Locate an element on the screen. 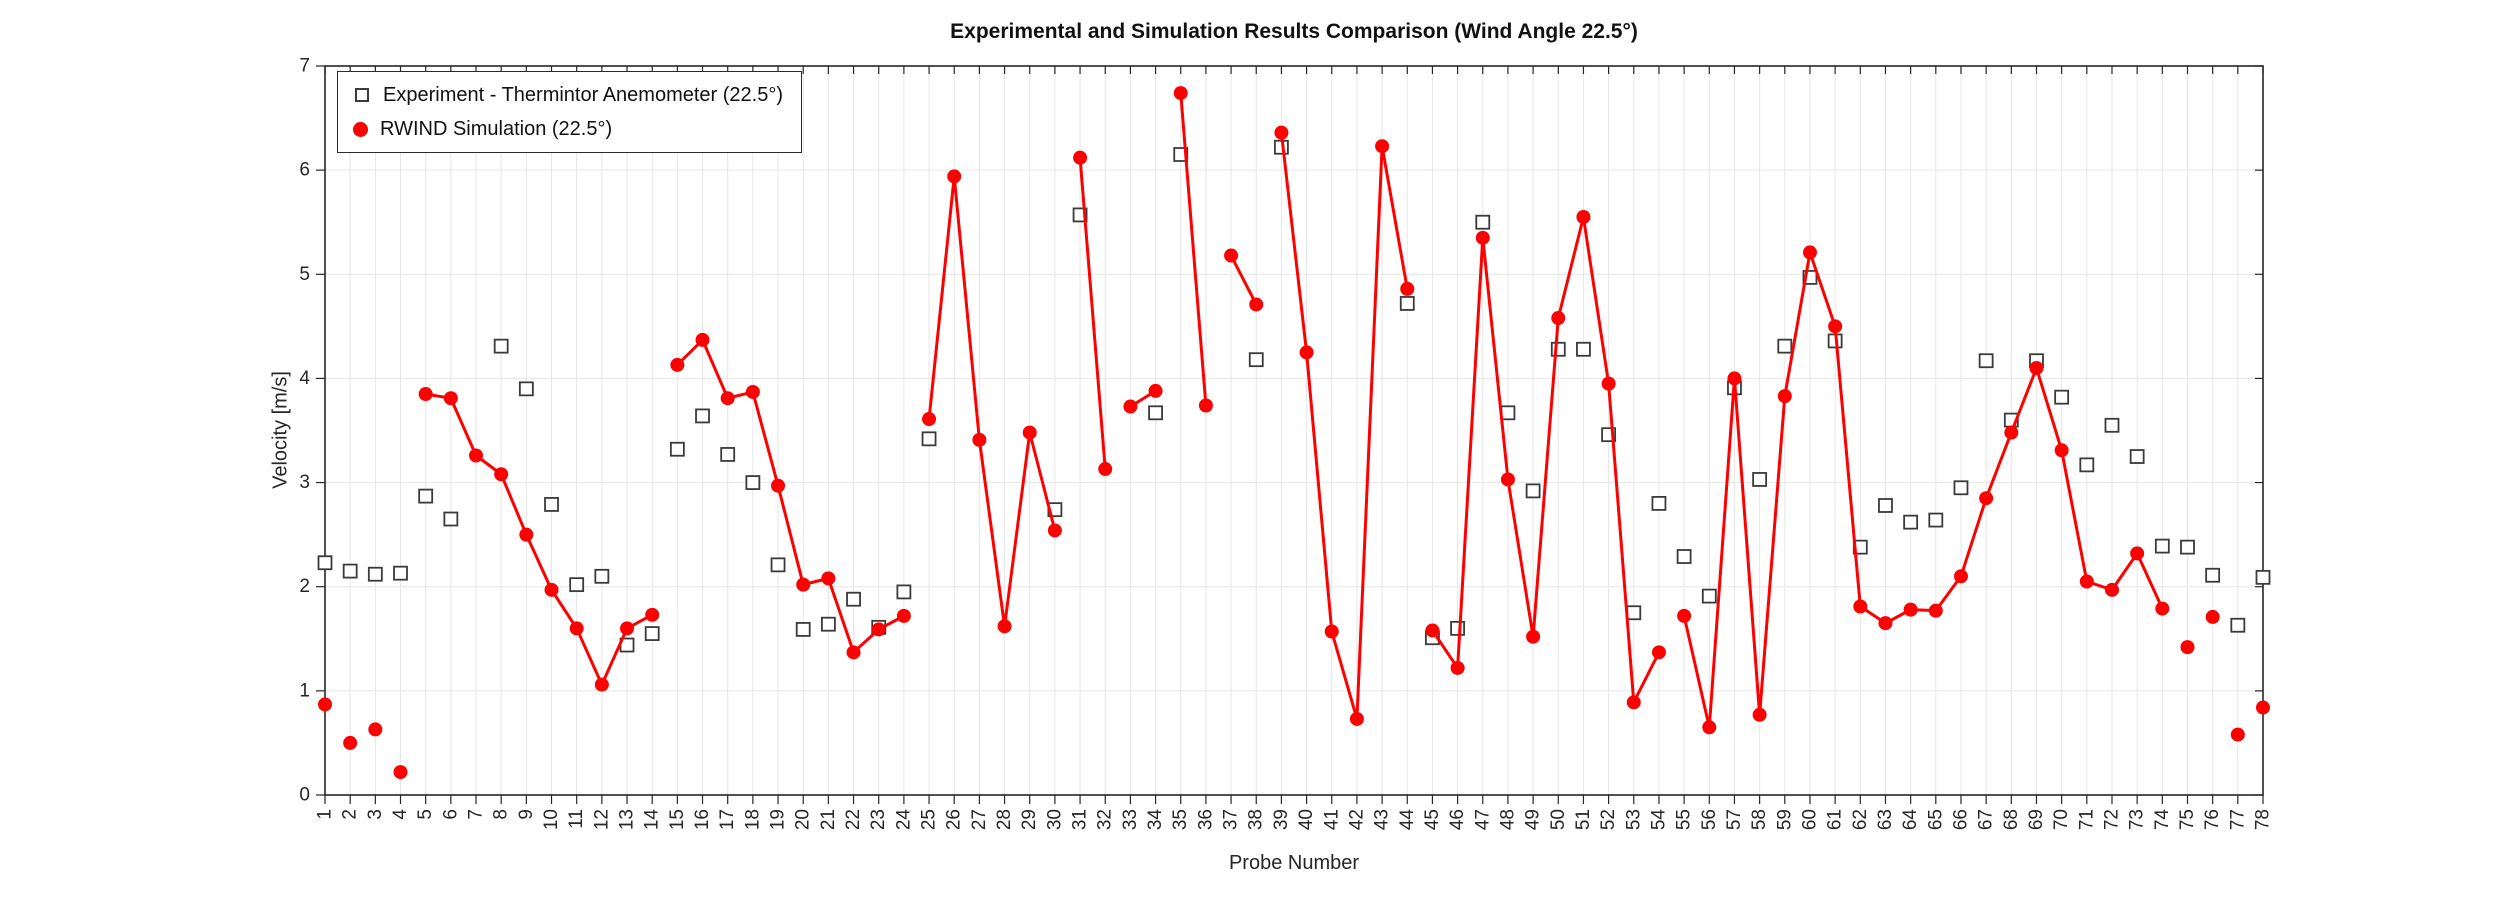 This screenshot has height=900, width=2500. x-tick-label: 68 is located at coordinates (2011, 819).